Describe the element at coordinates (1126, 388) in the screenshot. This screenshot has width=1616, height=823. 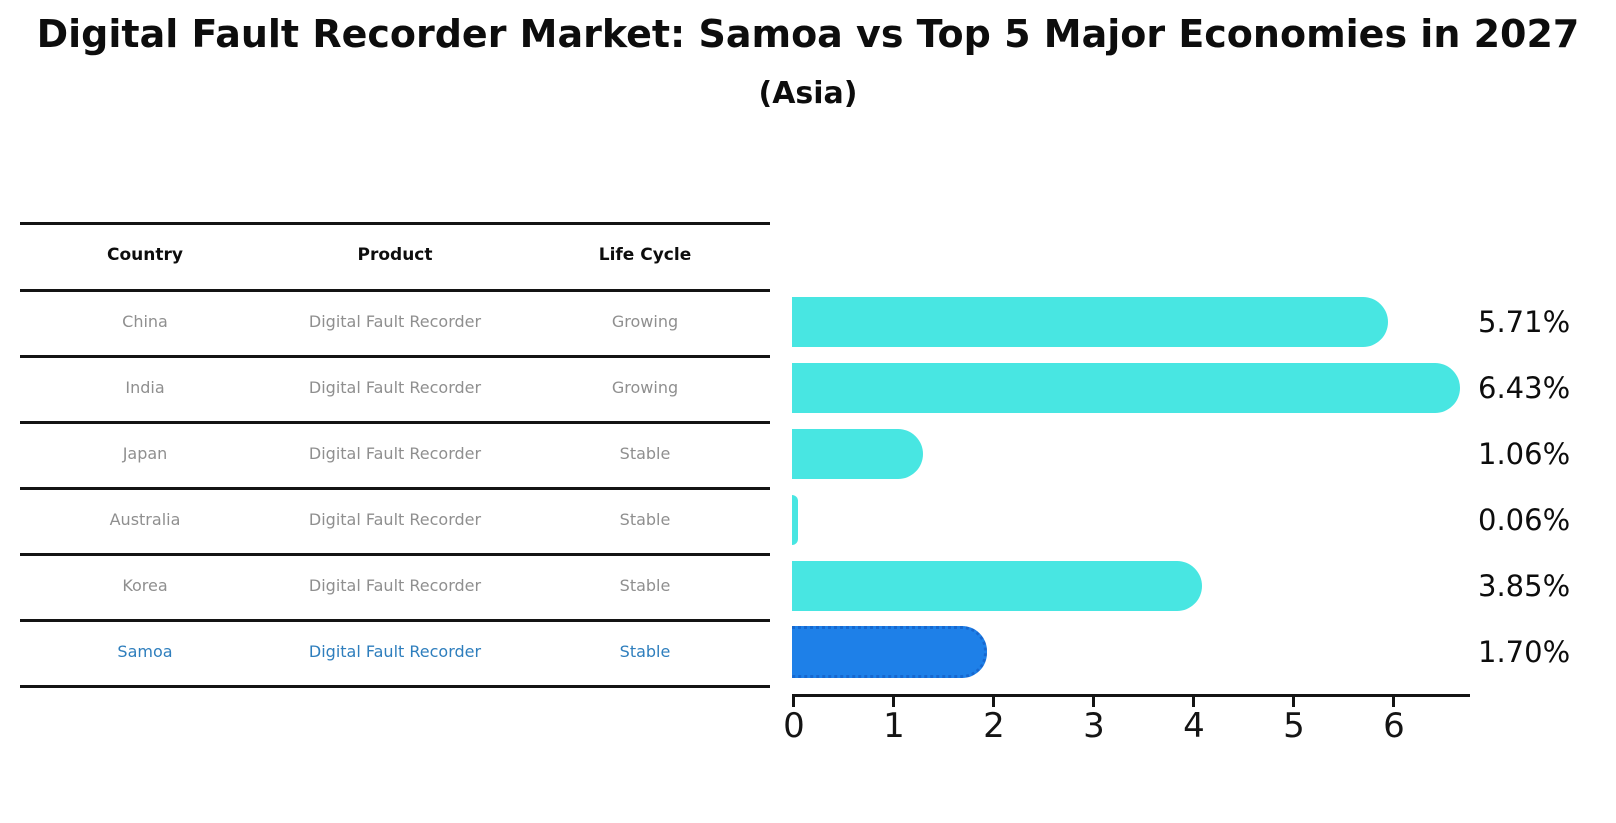
I see `bar-india` at that location.